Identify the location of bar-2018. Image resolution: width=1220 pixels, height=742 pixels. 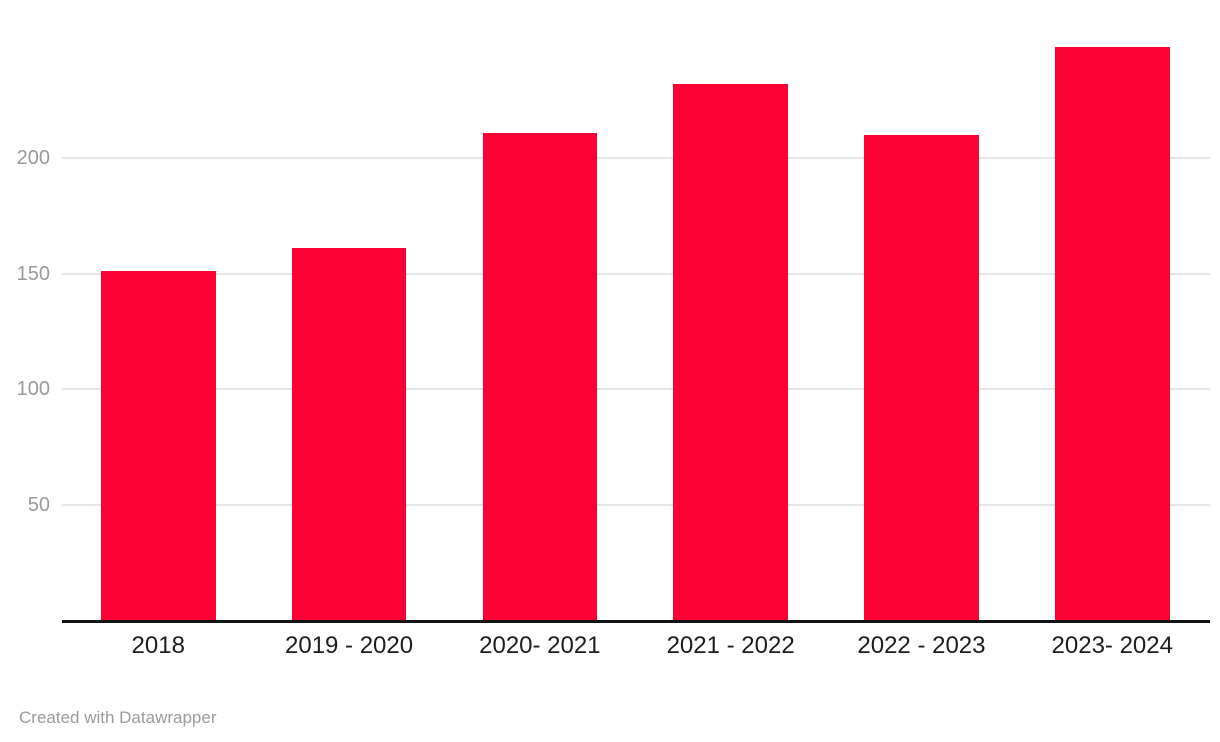
(158, 445).